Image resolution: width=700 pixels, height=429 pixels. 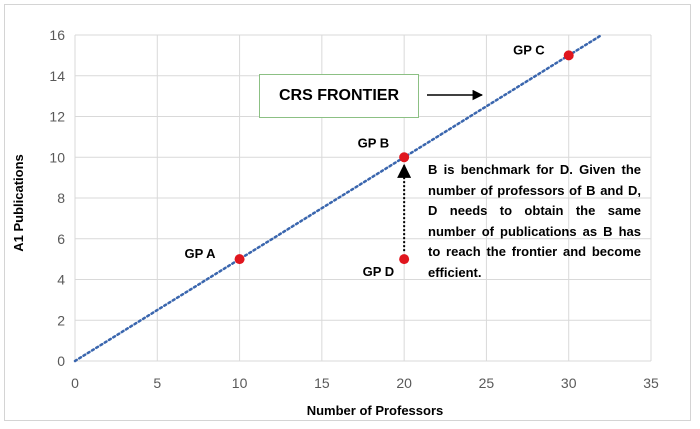 I want to click on x-tick-label: 15, so click(x=322, y=383).